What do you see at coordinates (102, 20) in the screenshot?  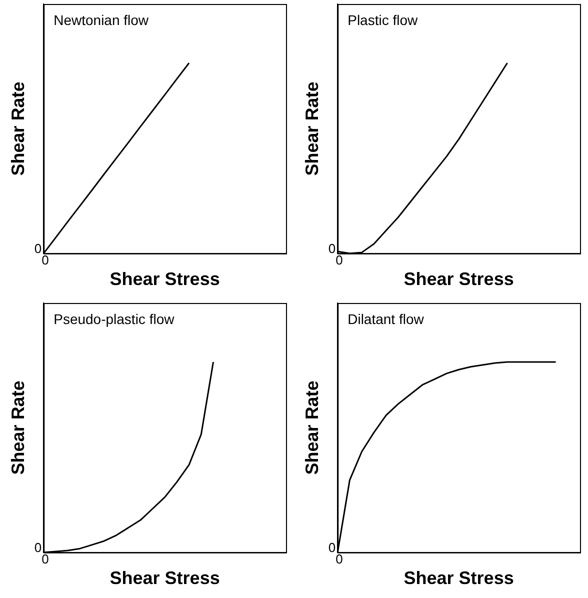 I see `chart-title: Newtonian flow` at bounding box center [102, 20].